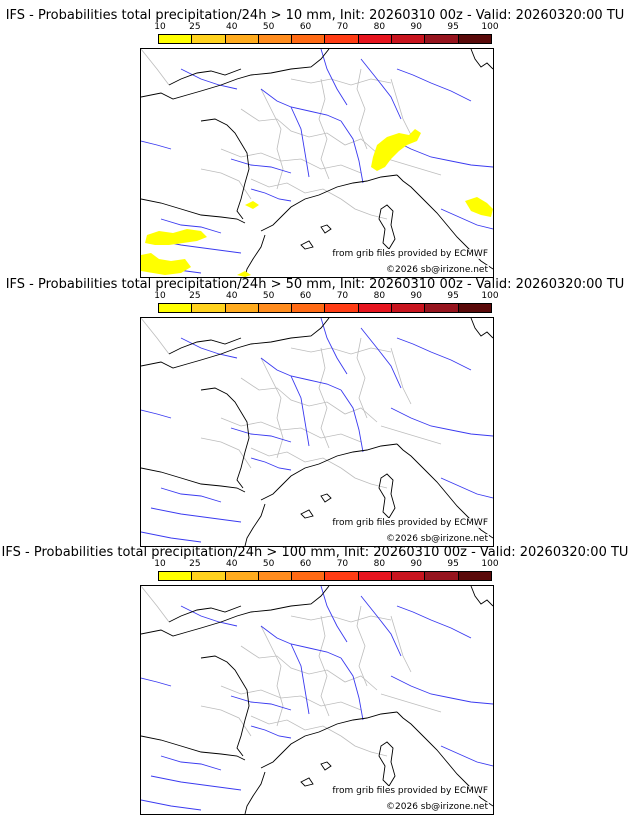 This screenshot has height=828, width=630. I want to click on colorbar-tick-label: 25, so click(195, 564).